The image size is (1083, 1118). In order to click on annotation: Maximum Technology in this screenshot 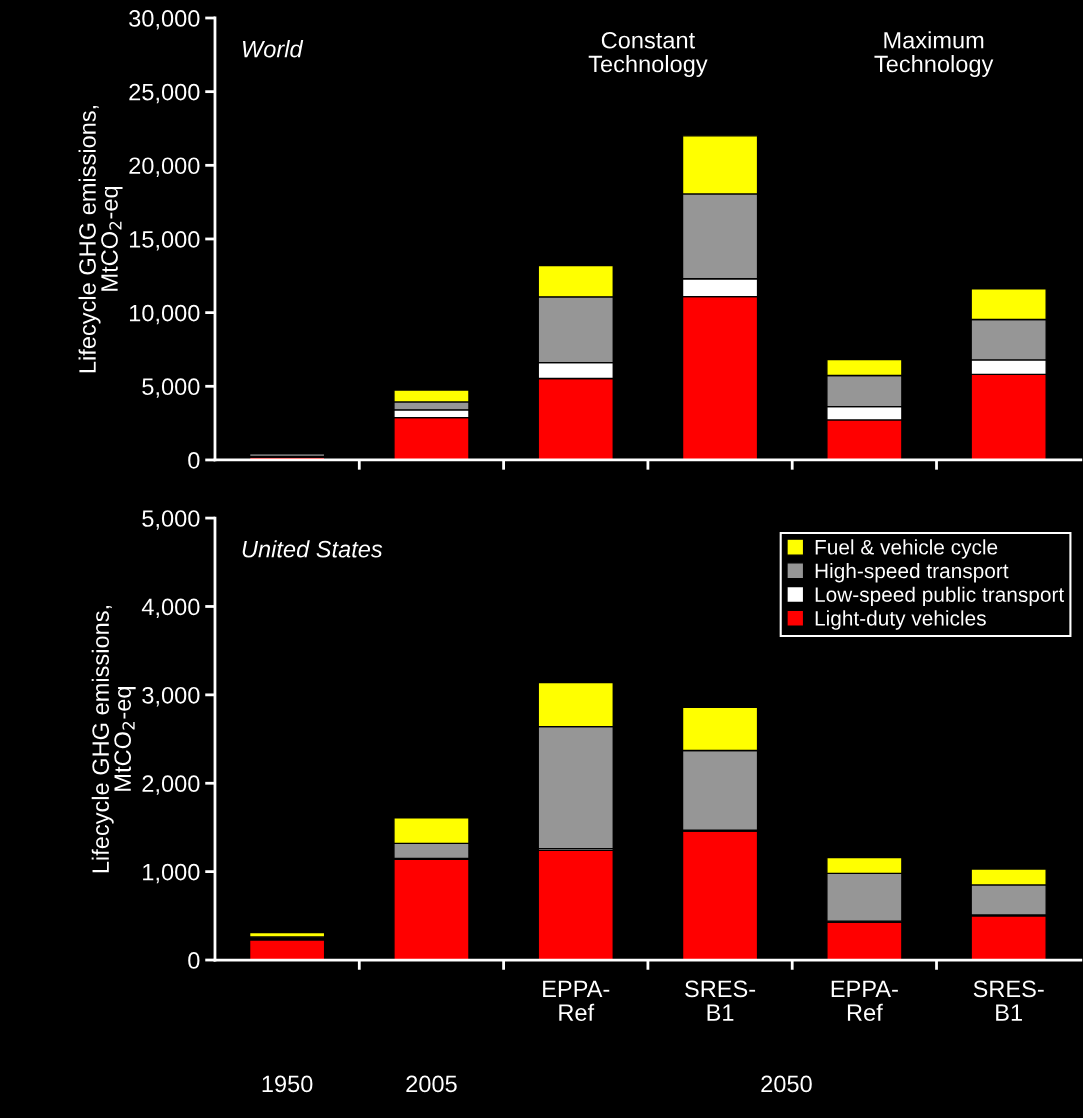, I will do `click(934, 54)`.